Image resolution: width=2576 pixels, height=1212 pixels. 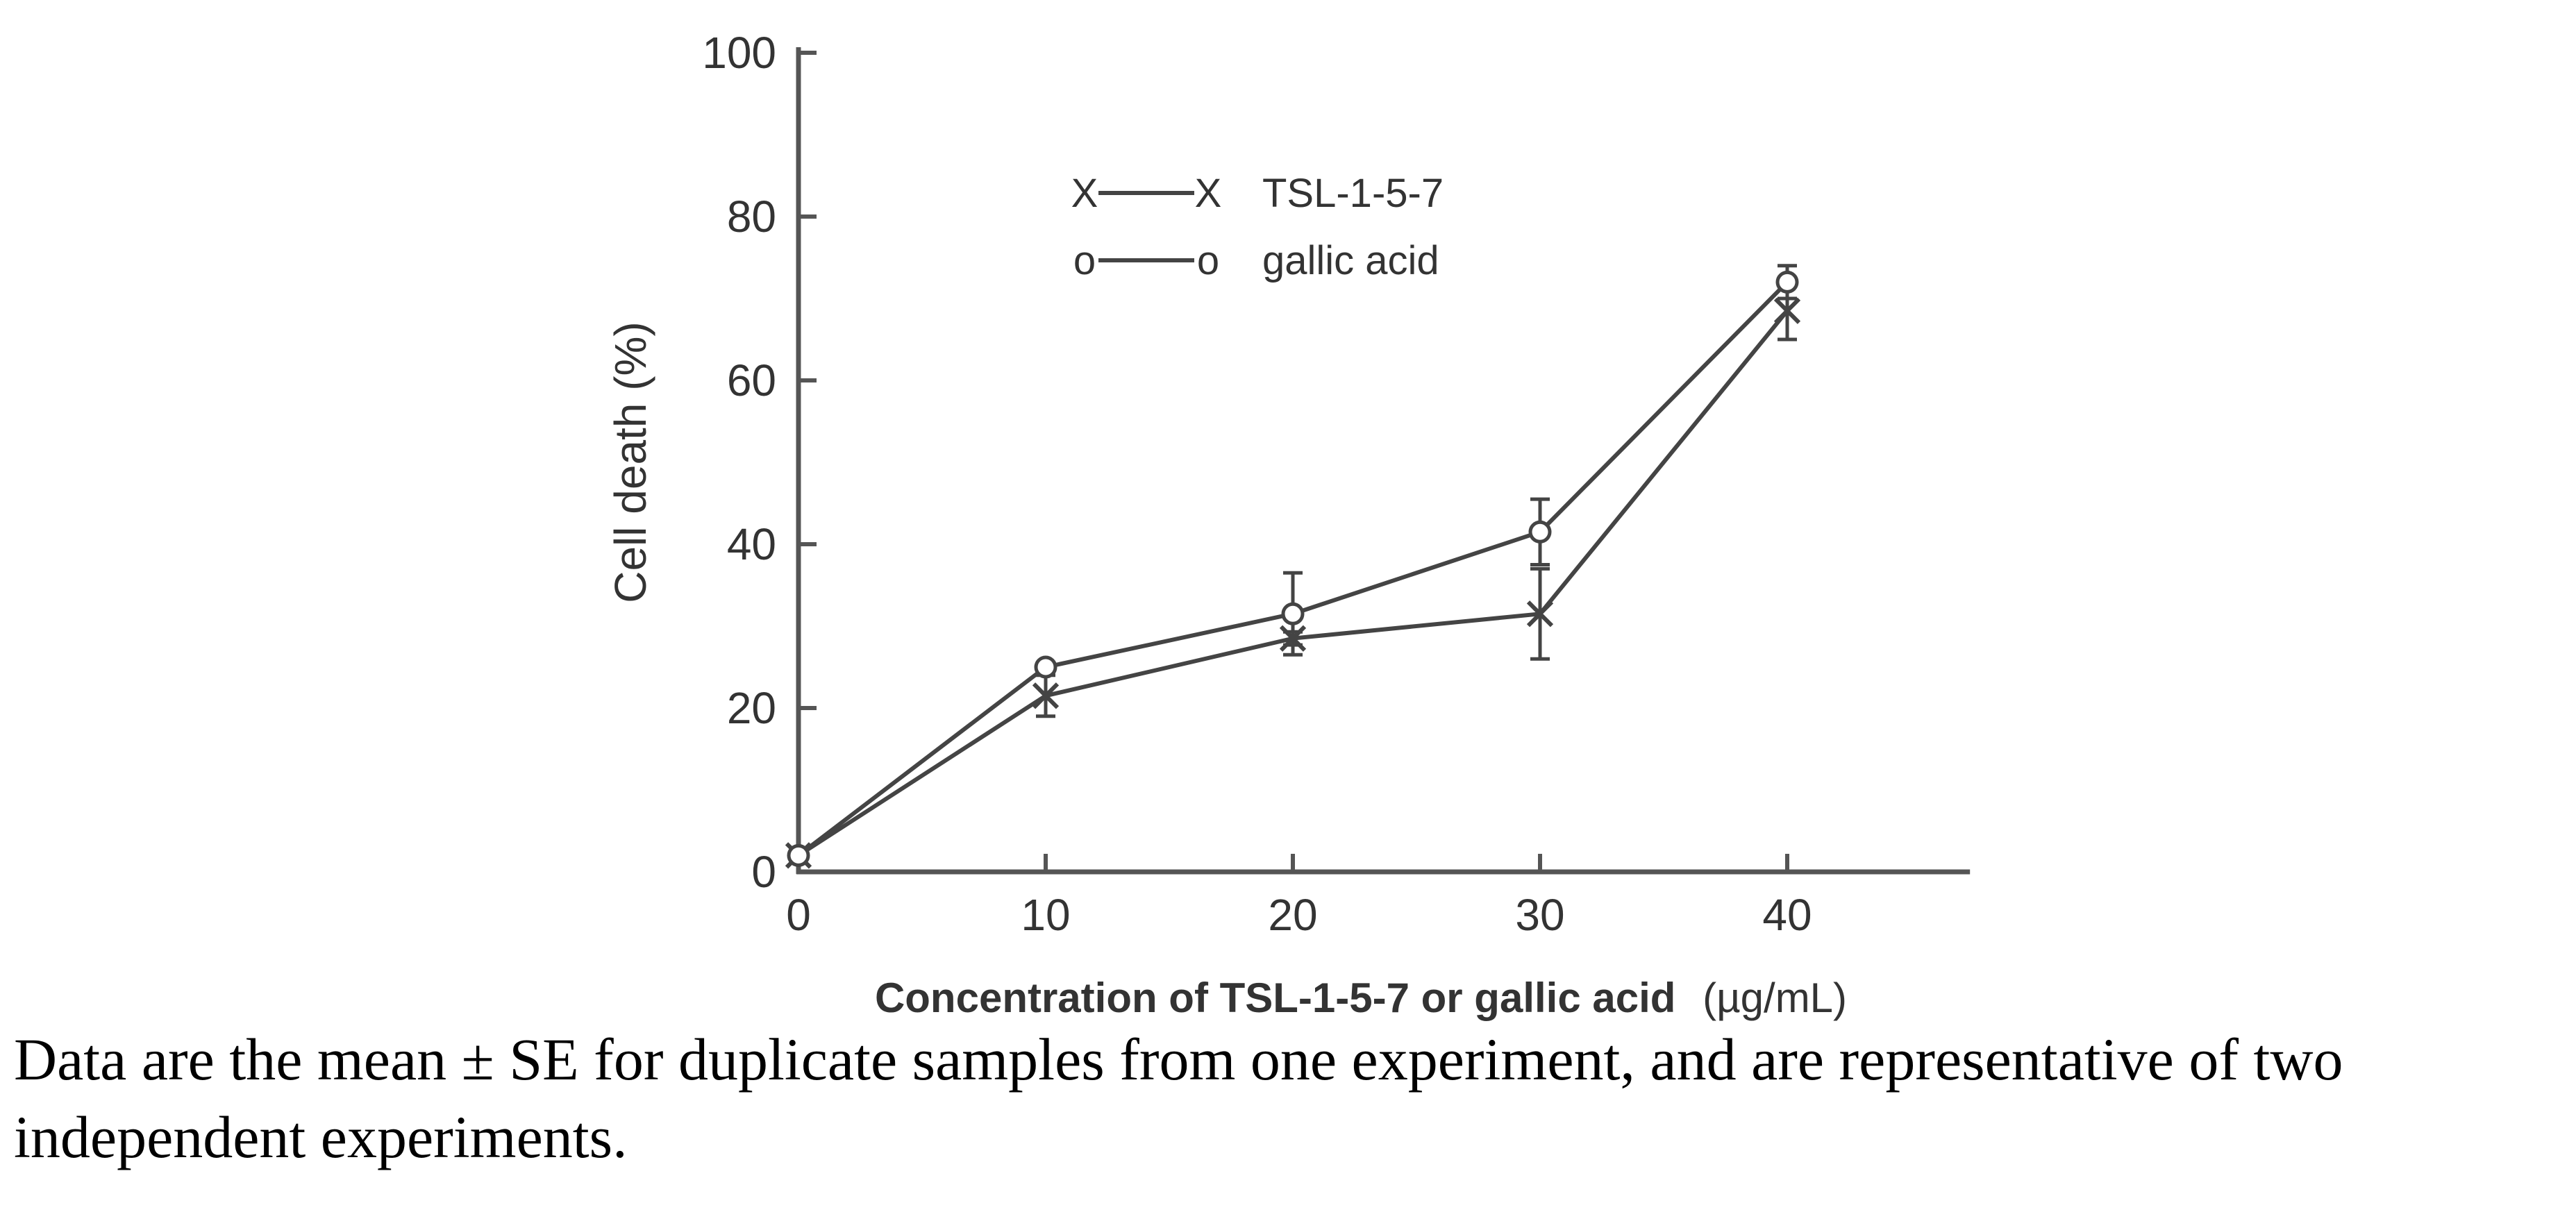 What do you see at coordinates (1539, 915) in the screenshot?
I see `x-tick-label: 30` at bounding box center [1539, 915].